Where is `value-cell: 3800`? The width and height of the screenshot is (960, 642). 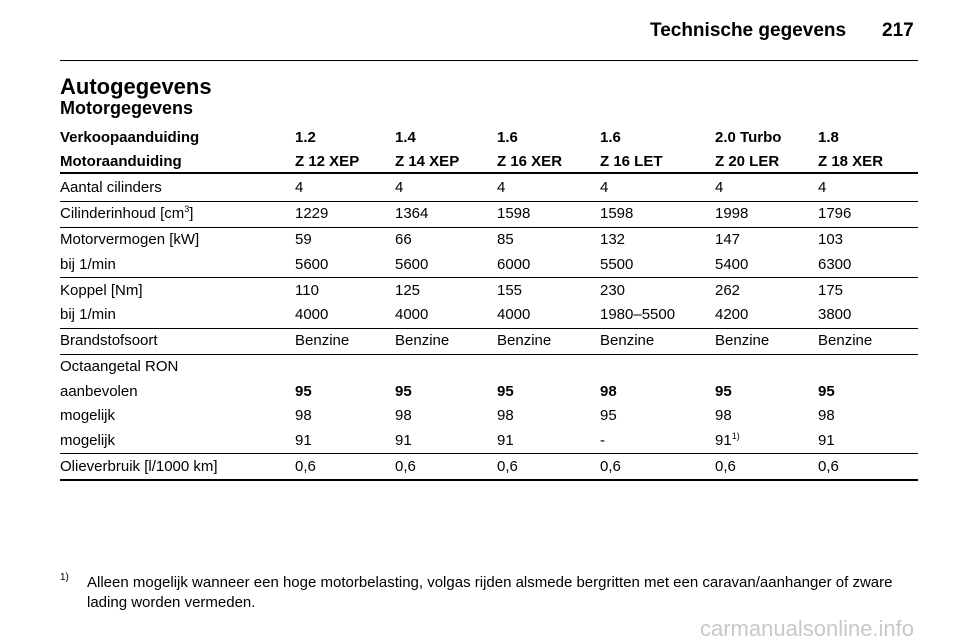
value-cell: 3800 is located at coordinates (835, 314).